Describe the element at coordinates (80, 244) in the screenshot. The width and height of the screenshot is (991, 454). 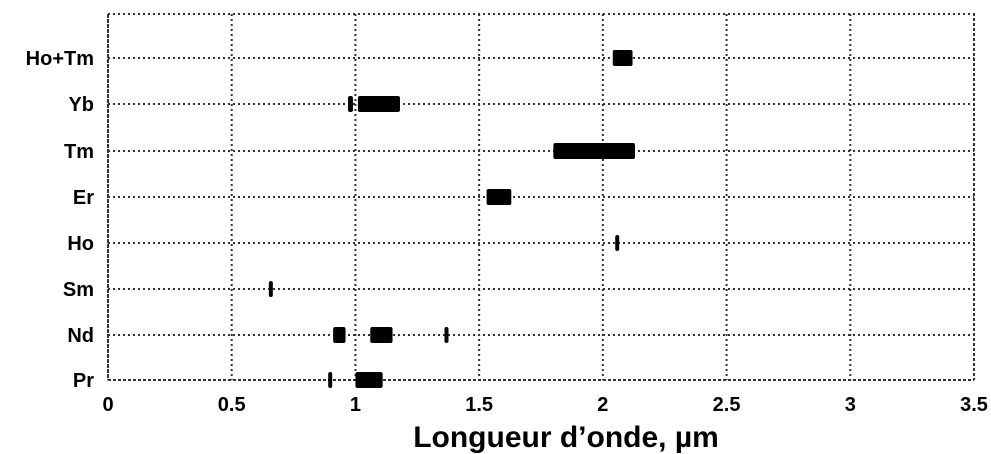
I see `category-label: Ho` at that location.